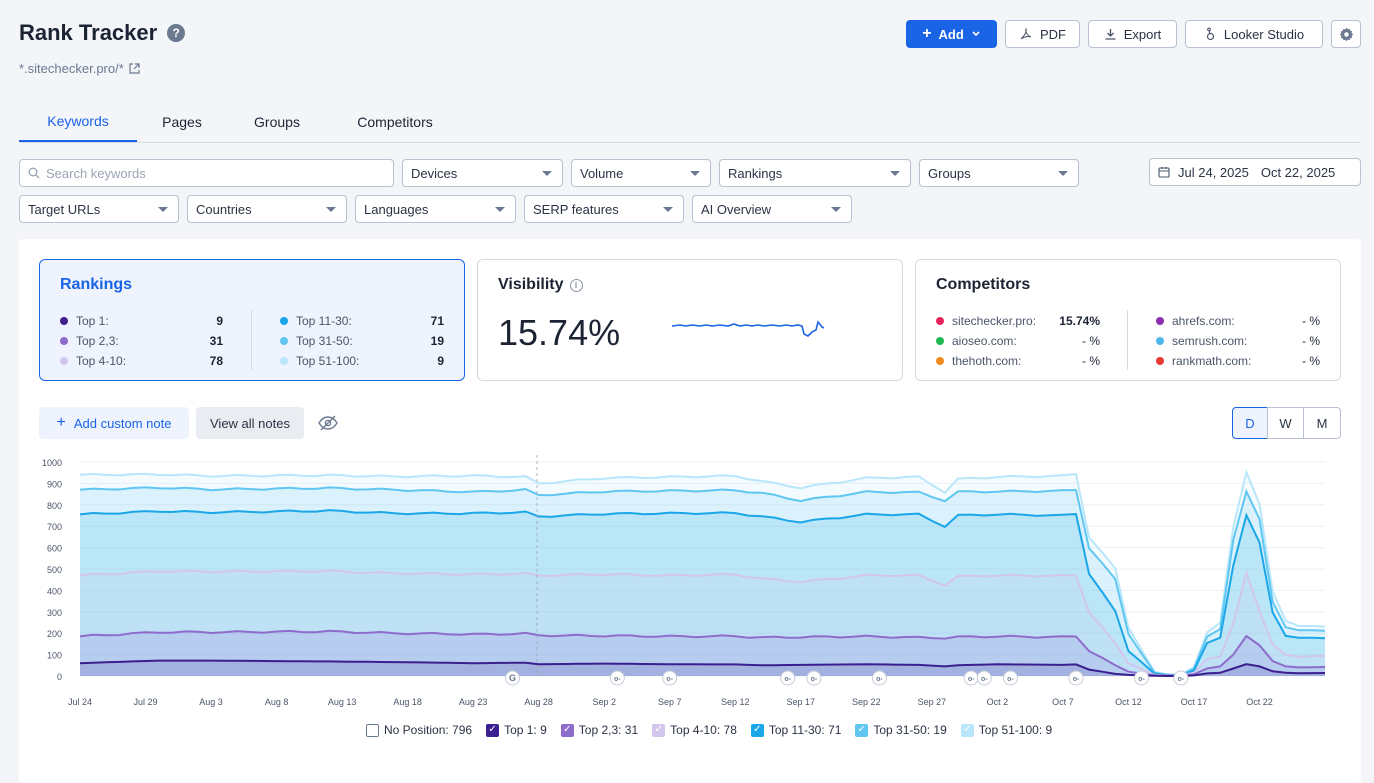 The width and height of the screenshot is (1374, 783). What do you see at coordinates (435, 209) in the screenshot?
I see `languages-dropdown: Languages` at bounding box center [435, 209].